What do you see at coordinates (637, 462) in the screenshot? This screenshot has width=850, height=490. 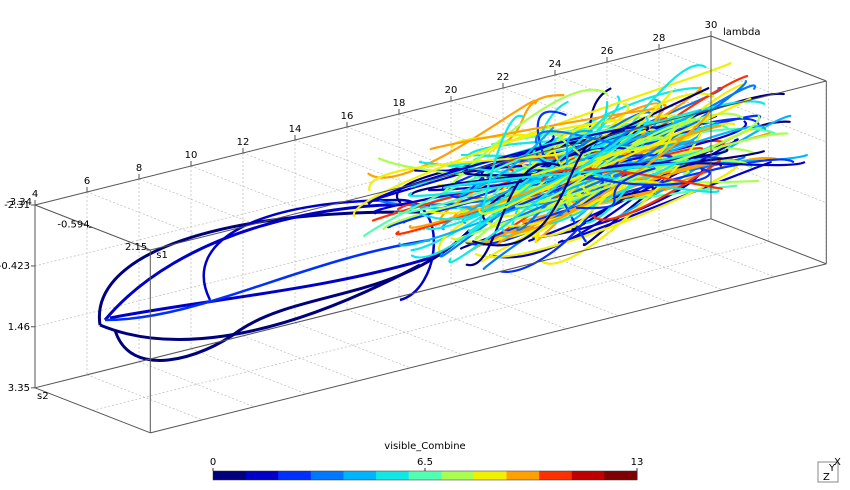 I see `colorbar-tick-label: 13` at bounding box center [637, 462].